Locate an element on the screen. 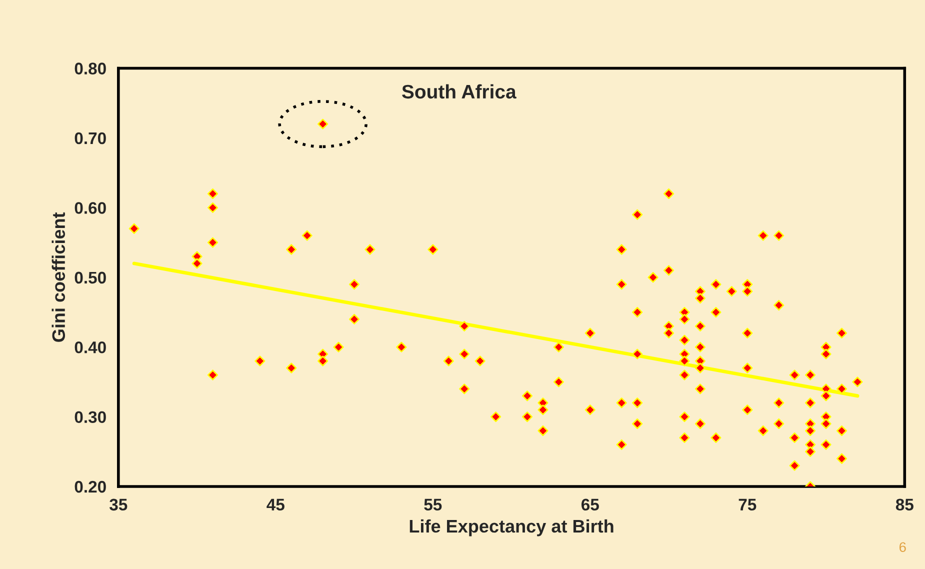 The image size is (925, 569). text: 6 is located at coordinates (902, 547).